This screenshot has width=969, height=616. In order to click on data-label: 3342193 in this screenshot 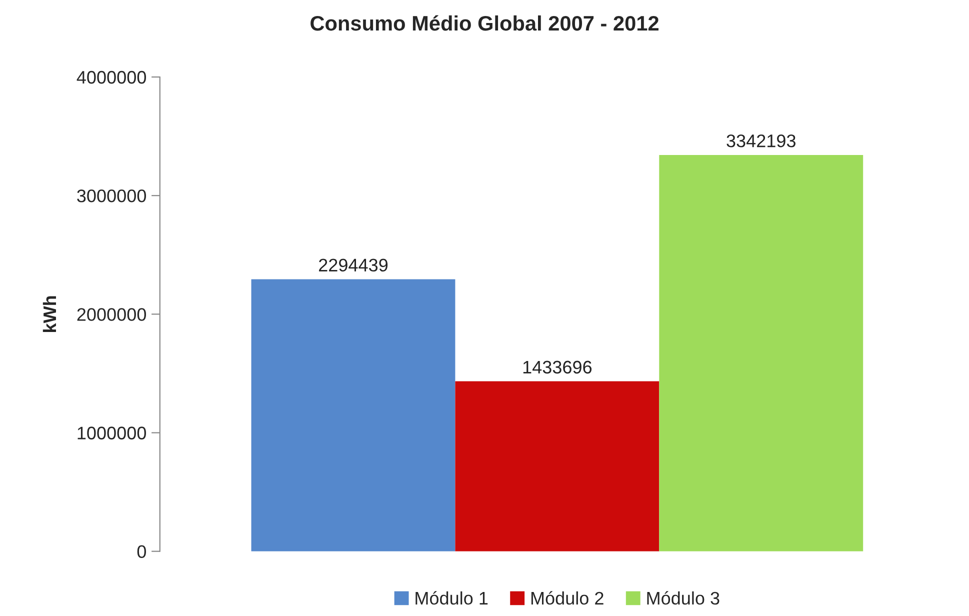, I will do `click(761, 141)`.